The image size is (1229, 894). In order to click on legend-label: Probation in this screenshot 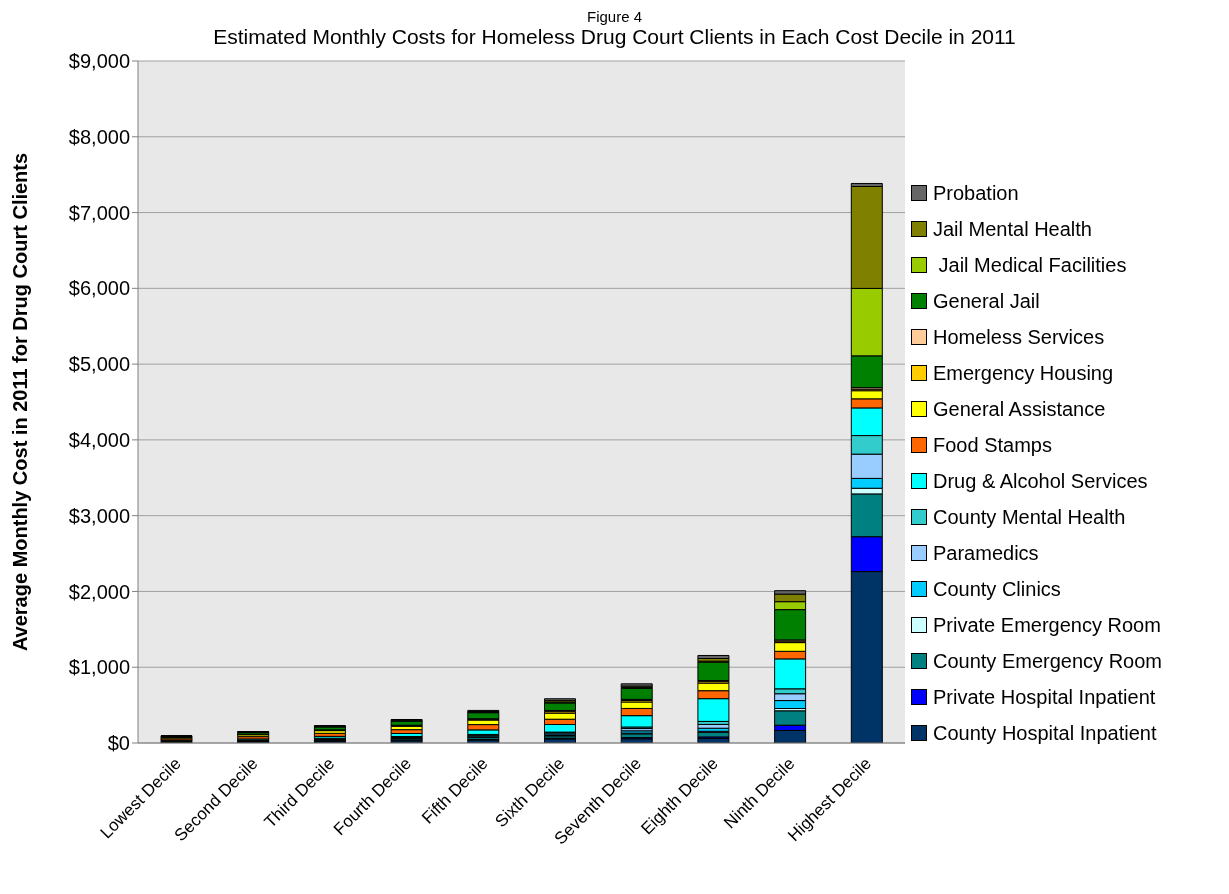, I will do `click(976, 193)`.